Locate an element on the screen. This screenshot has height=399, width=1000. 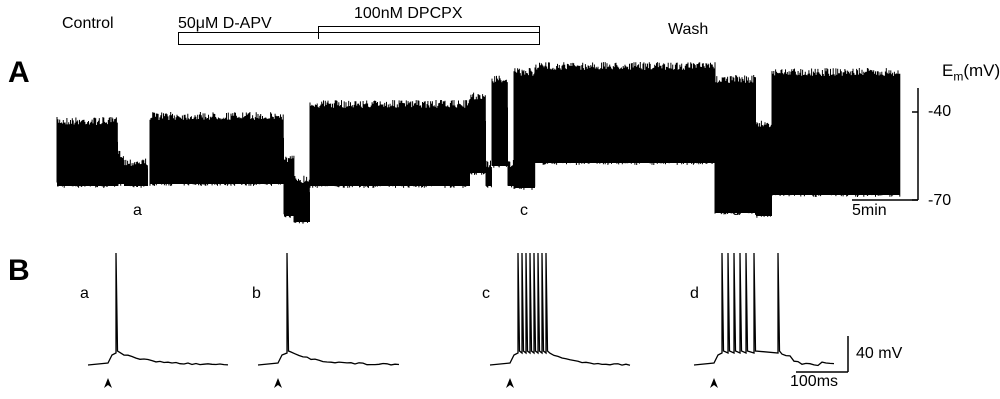
trace-label-d: d is located at coordinates (694, 293).